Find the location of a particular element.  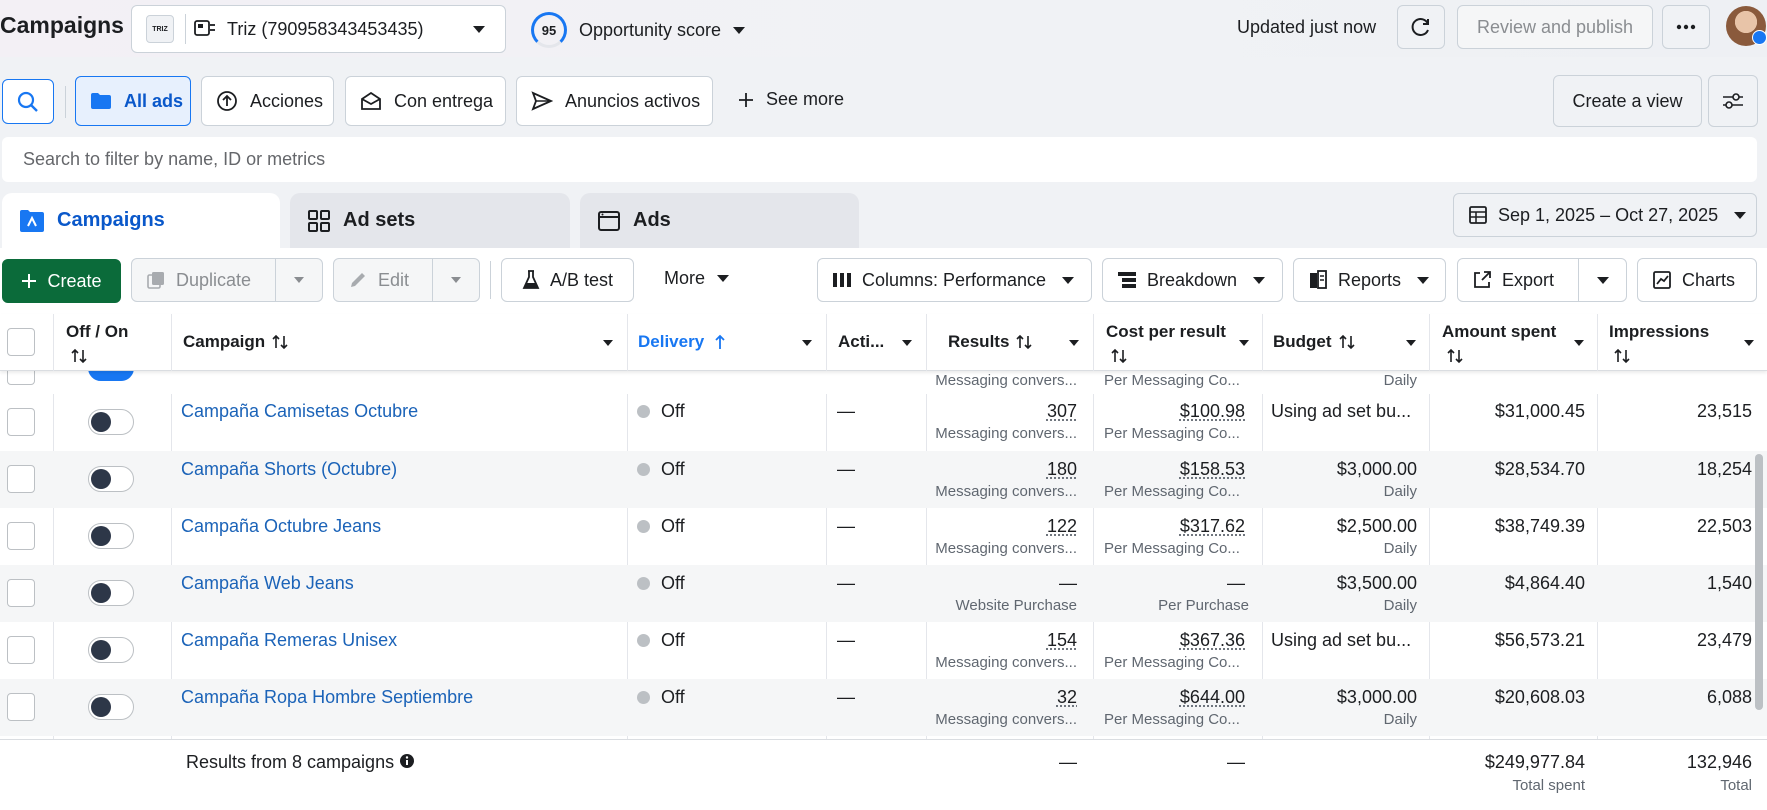

delivery-status-dot is located at coordinates (643, 640).